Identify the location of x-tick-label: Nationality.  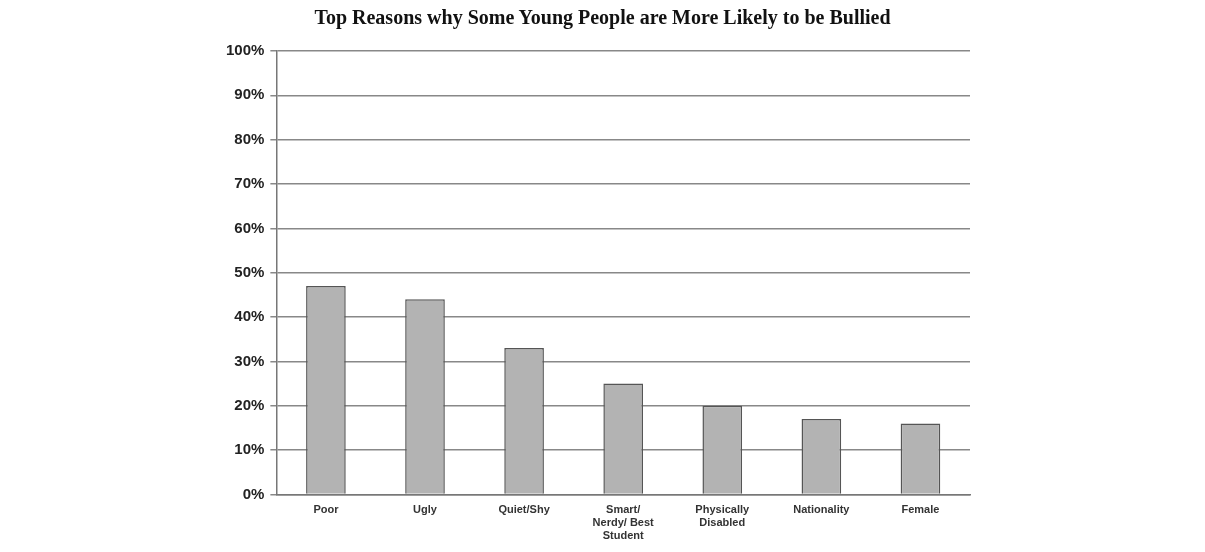
(822, 509).